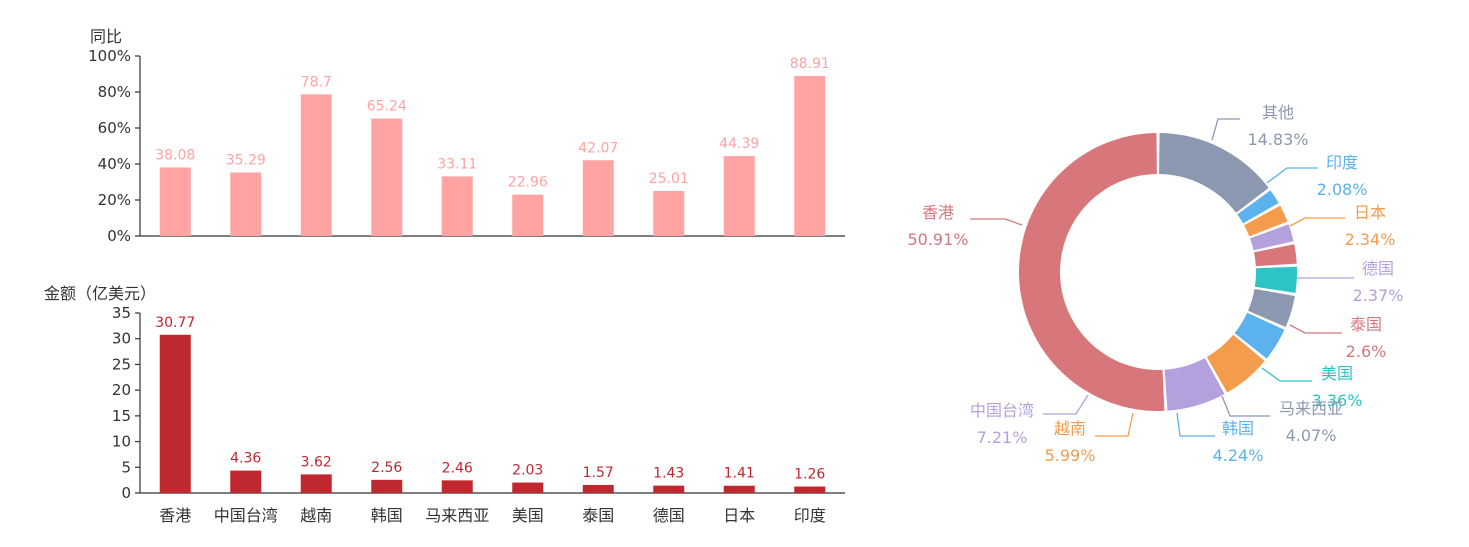  I want to click on yoy-axis-title: 同比, so click(106, 36).